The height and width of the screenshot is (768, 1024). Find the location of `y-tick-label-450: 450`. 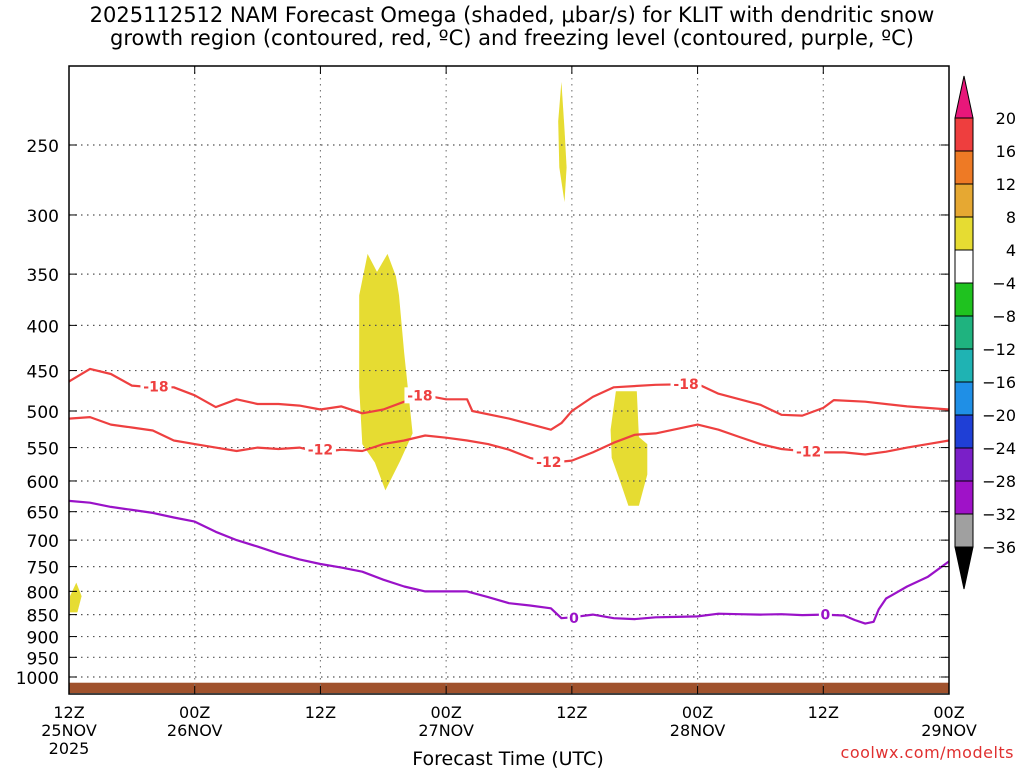

y-tick-label-450: 450 is located at coordinates (43, 373).